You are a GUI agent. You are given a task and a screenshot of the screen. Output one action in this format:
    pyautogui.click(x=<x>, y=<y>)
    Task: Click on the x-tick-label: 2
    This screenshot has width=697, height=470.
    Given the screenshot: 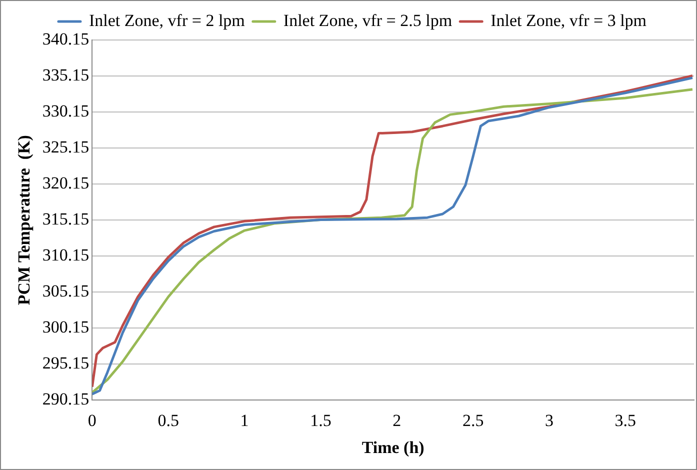 What is the action you would take?
    pyautogui.click(x=397, y=420)
    